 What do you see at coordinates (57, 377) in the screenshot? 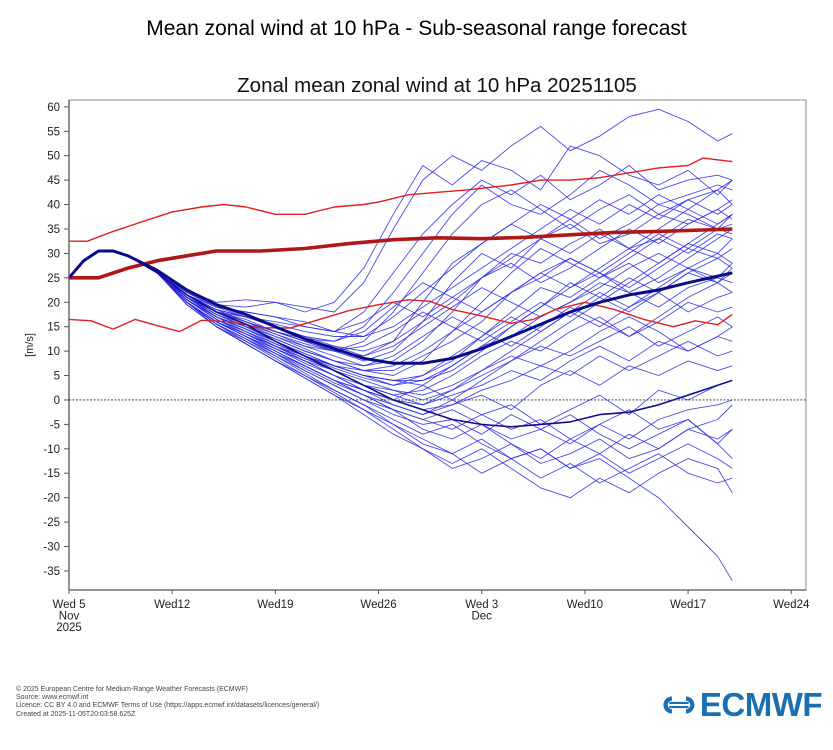
I see `y-tick-label: 5` at bounding box center [57, 377].